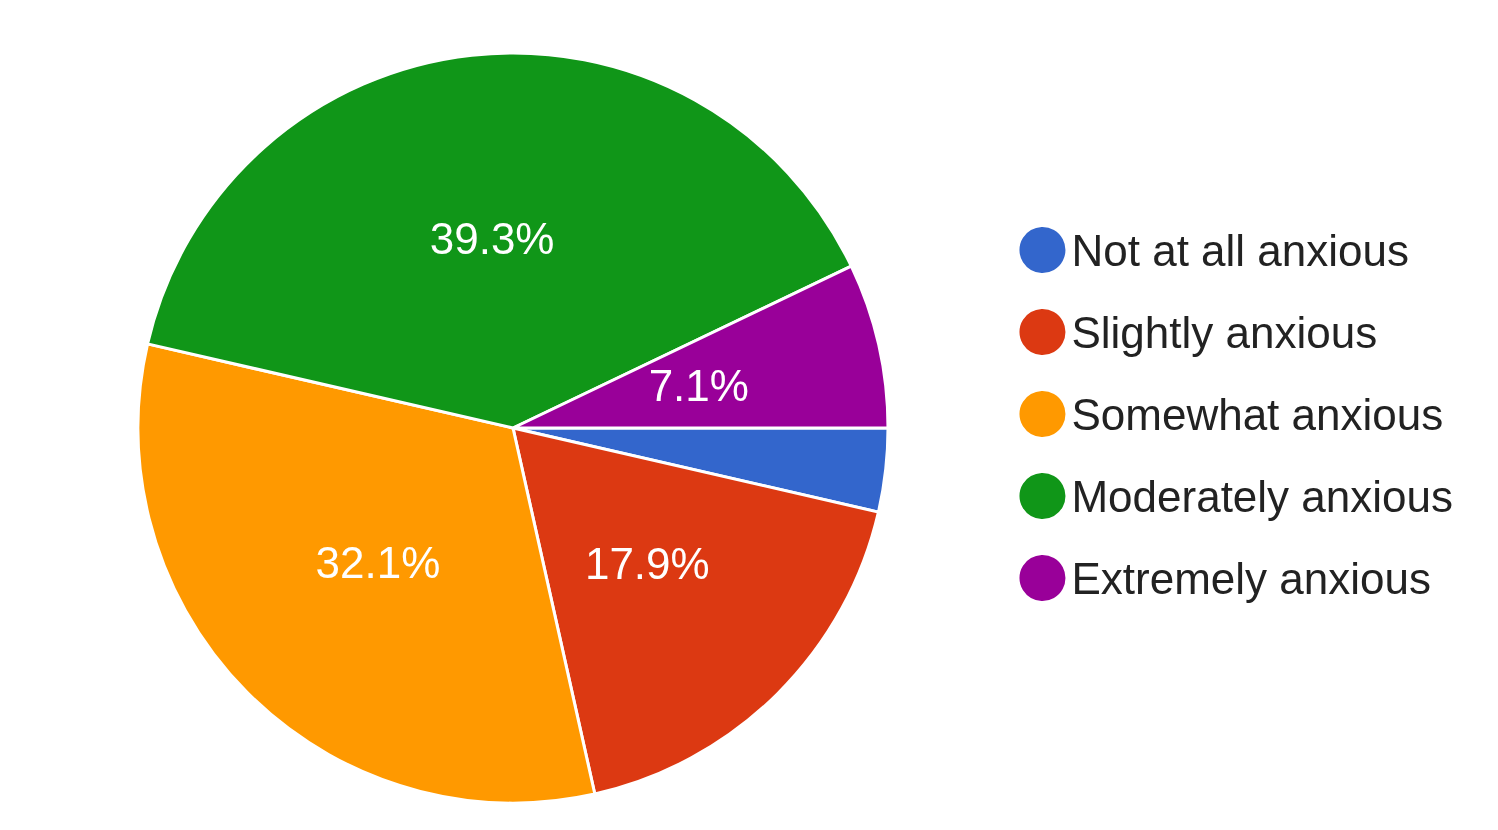  What do you see at coordinates (378, 562) in the screenshot?
I see `data-label: 32.1%` at bounding box center [378, 562].